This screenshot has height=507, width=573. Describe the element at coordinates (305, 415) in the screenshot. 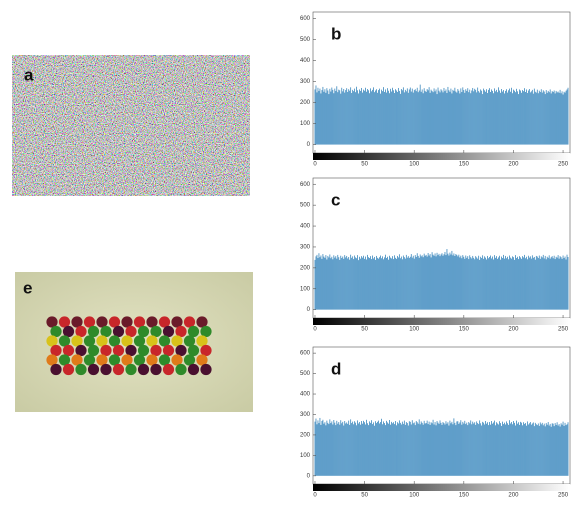

I see `y-tick-label: 300` at that location.